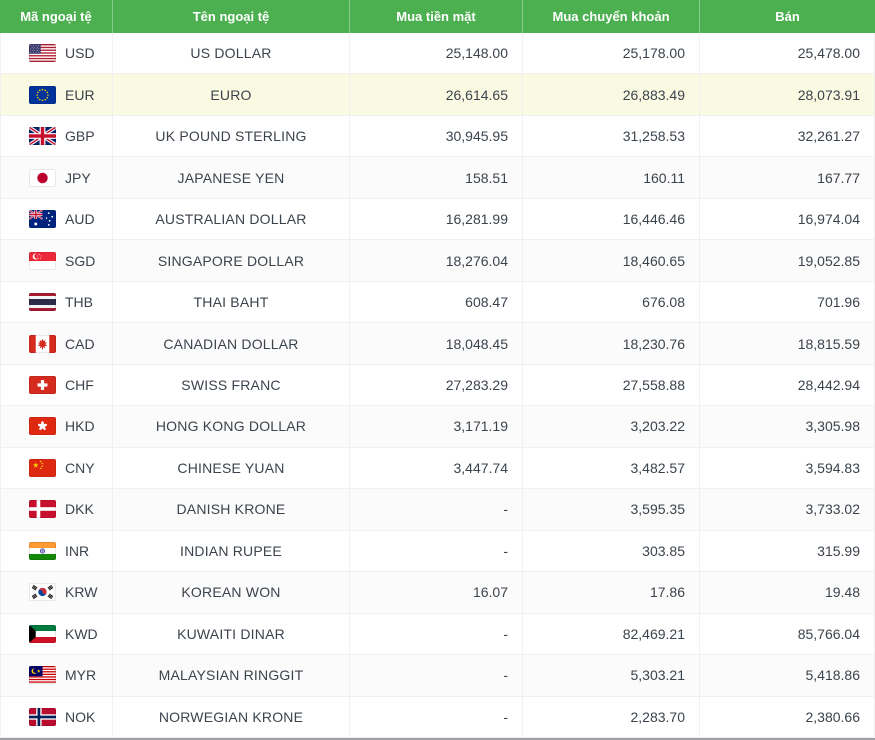  I want to click on currency-code: GBP, so click(80, 136).